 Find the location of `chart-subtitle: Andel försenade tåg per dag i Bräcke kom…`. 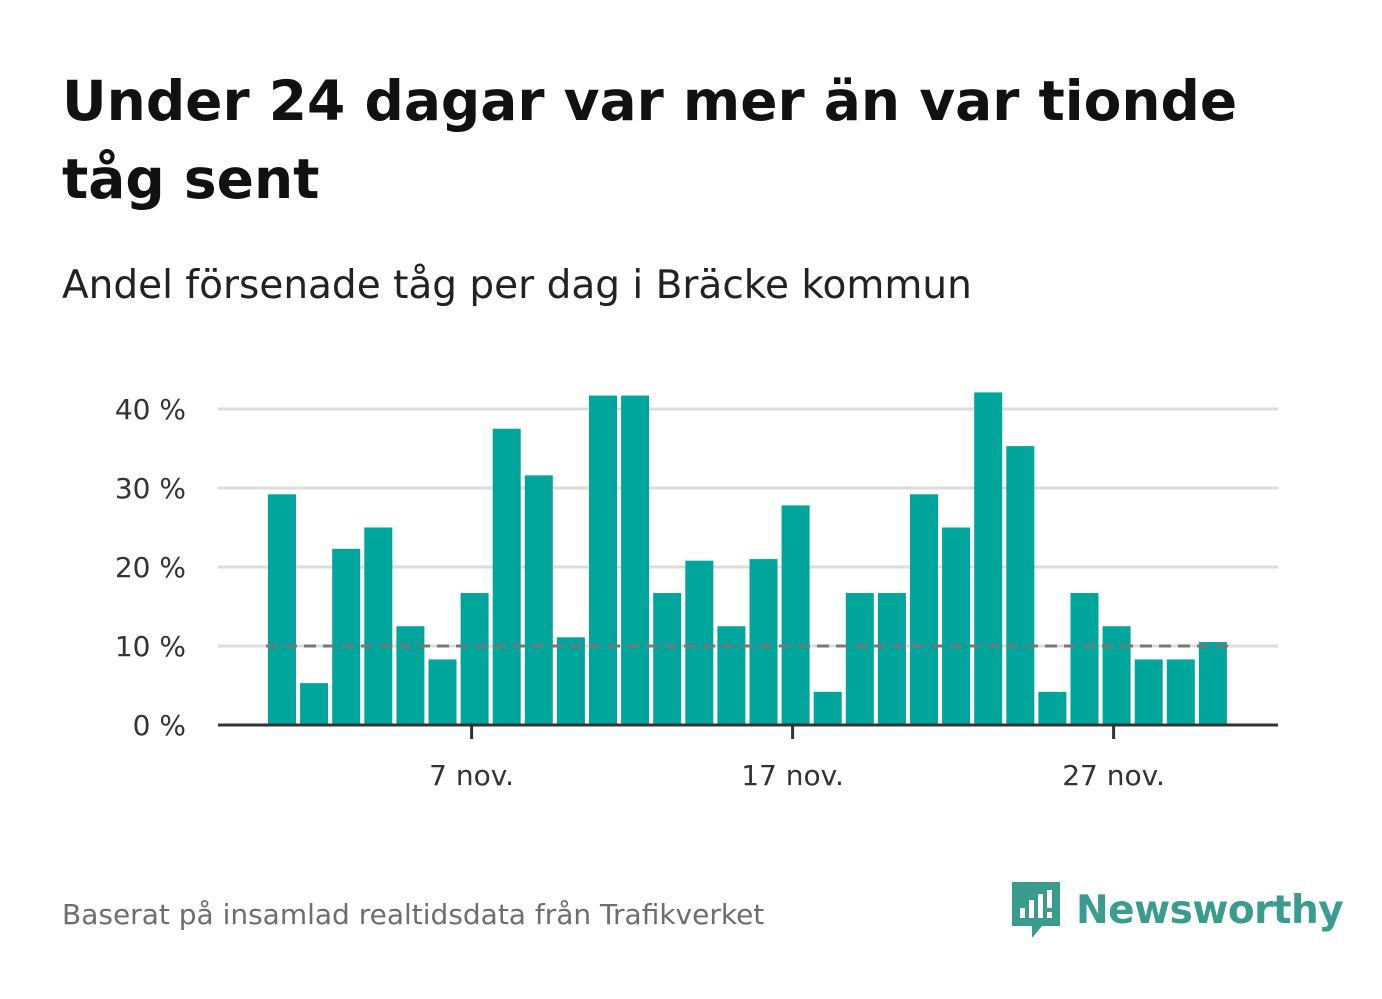

chart-subtitle: Andel försenade tåg per dag i Bräcke kom… is located at coordinates (517, 285).